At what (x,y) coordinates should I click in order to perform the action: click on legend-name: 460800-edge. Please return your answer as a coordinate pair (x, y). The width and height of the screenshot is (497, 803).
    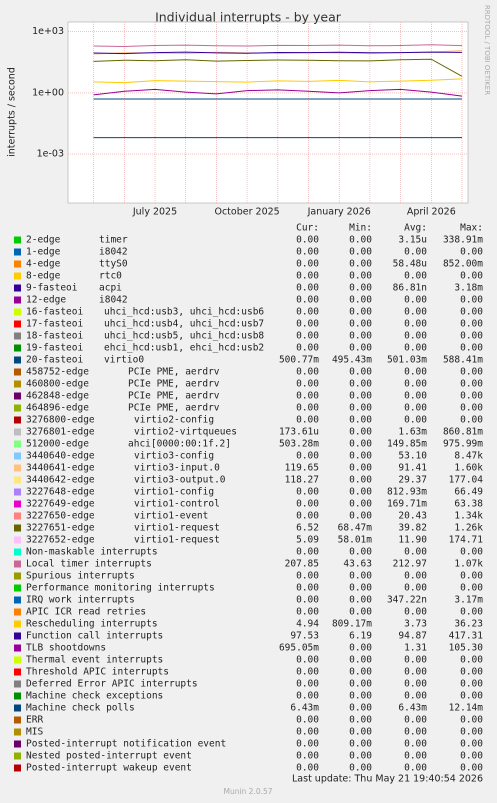
    Looking at the image, I should click on (57, 384).